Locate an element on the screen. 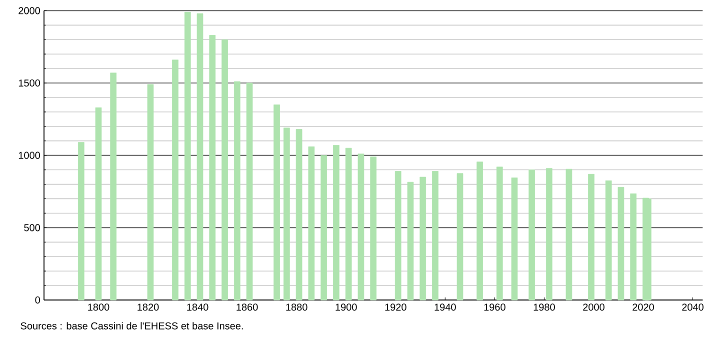  x-tick-label: 1940 is located at coordinates (445, 307).